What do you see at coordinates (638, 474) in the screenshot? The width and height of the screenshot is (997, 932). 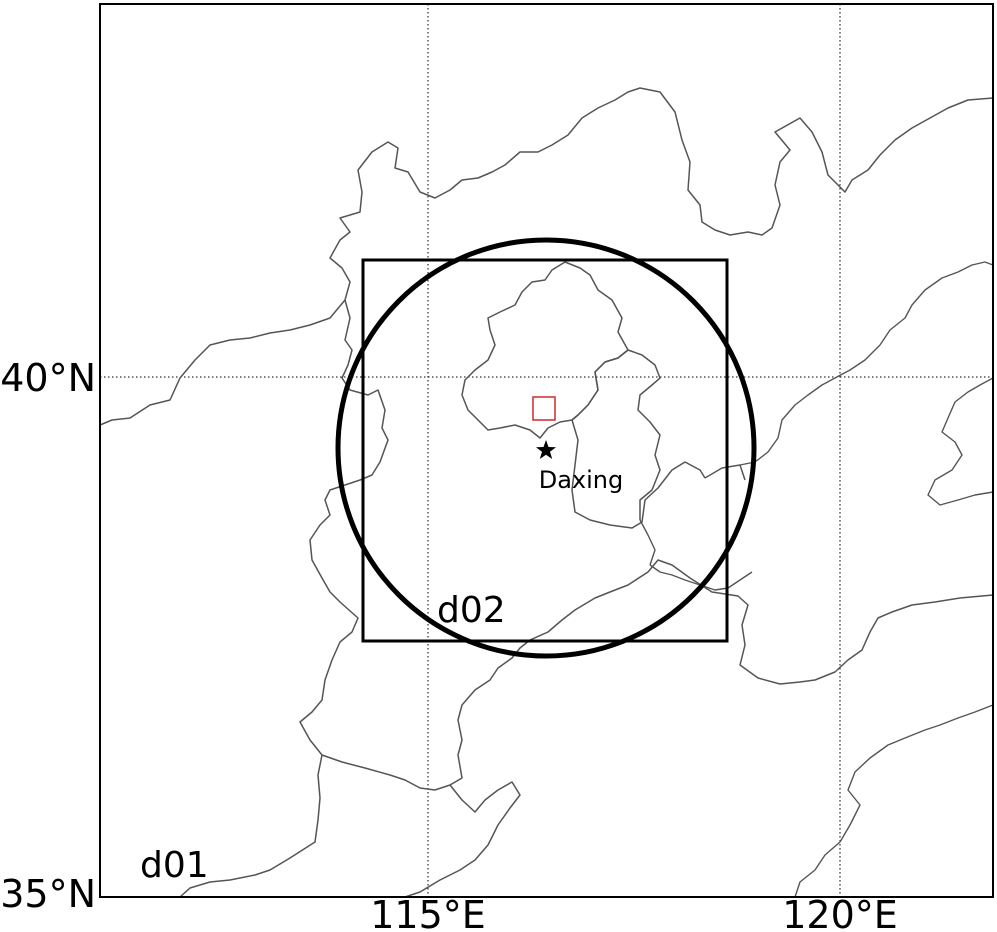 I see `tianjin-boundary` at bounding box center [638, 474].